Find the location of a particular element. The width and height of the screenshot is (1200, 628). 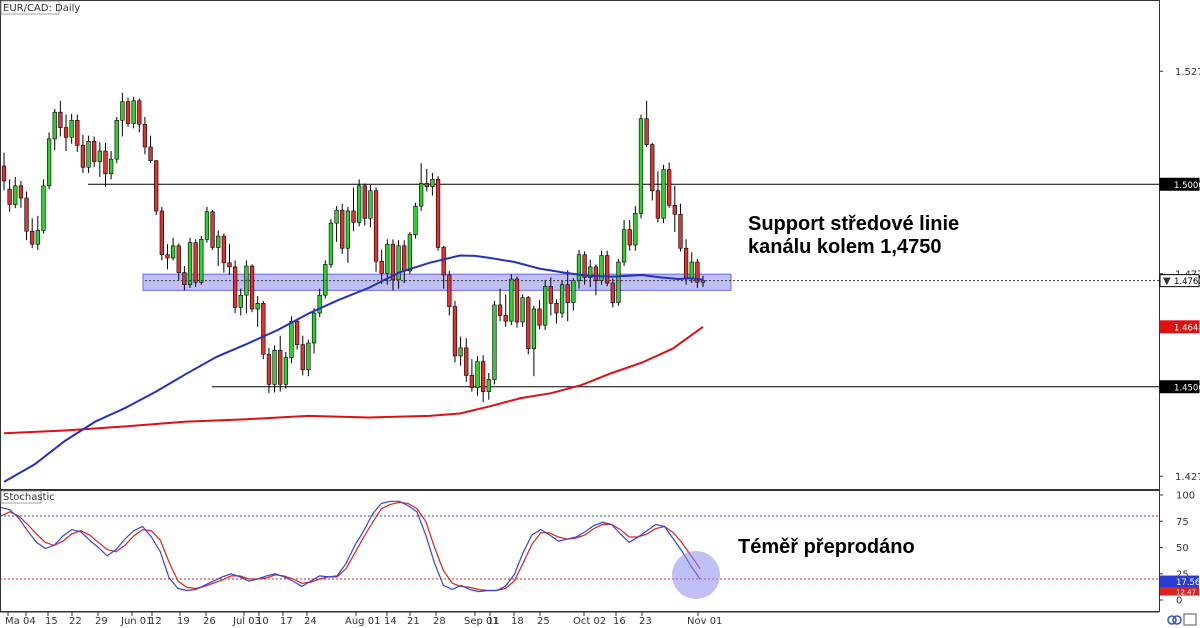

support-annotation-line2: kanálu kolem 1,4750 is located at coordinates (844, 247).